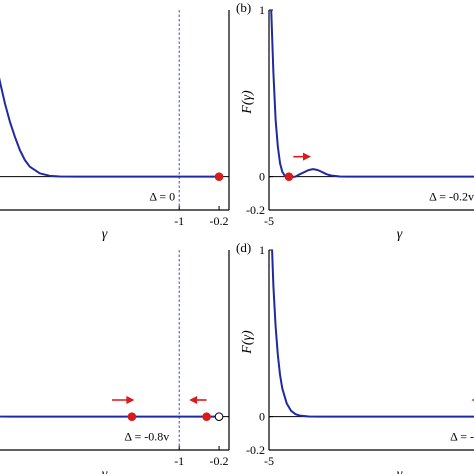 The width and height of the screenshot is (474, 474). Describe the element at coordinates (146, 437) in the screenshot. I see `delta-label: Δ = -0.8v` at that location.